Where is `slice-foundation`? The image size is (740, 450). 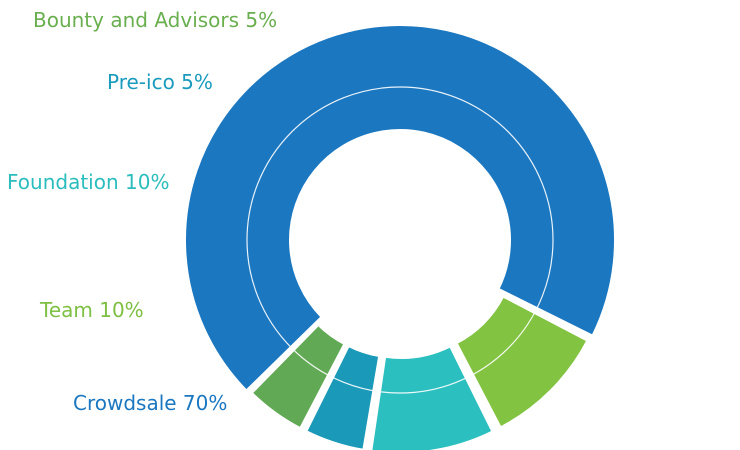
slice-foundation is located at coordinates (432, 397).